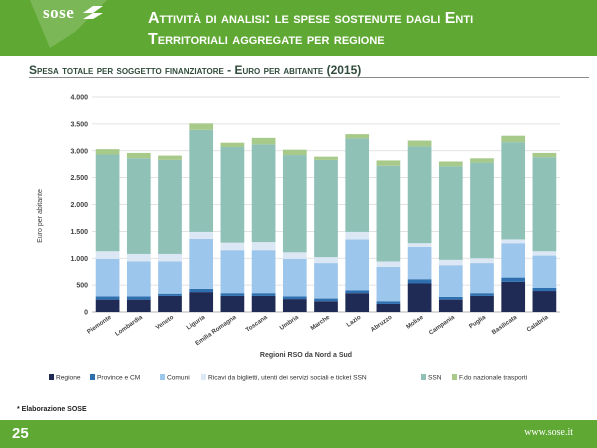  What do you see at coordinates (165, 322) in the screenshot?
I see `x-tick-label: Veneto` at bounding box center [165, 322].